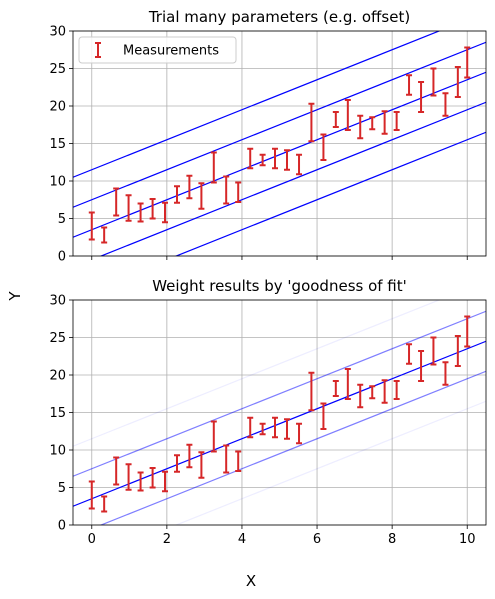 Image resolution: width=495 pixels, height=599 pixels. Describe the element at coordinates (279, 286) in the screenshot. I see `subplot-title: Weight results by 'goodness of fit'` at that location.